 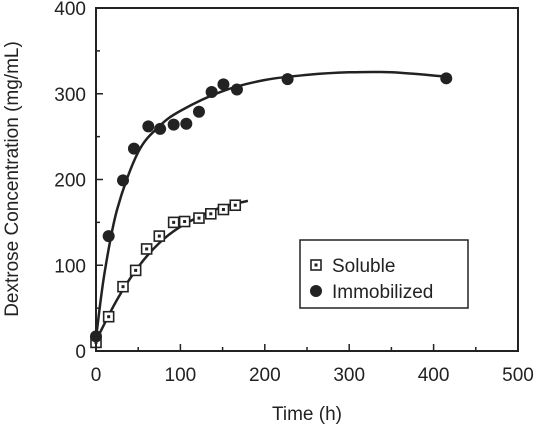 I want to click on x-tick-label: 200, so click(x=265, y=375).